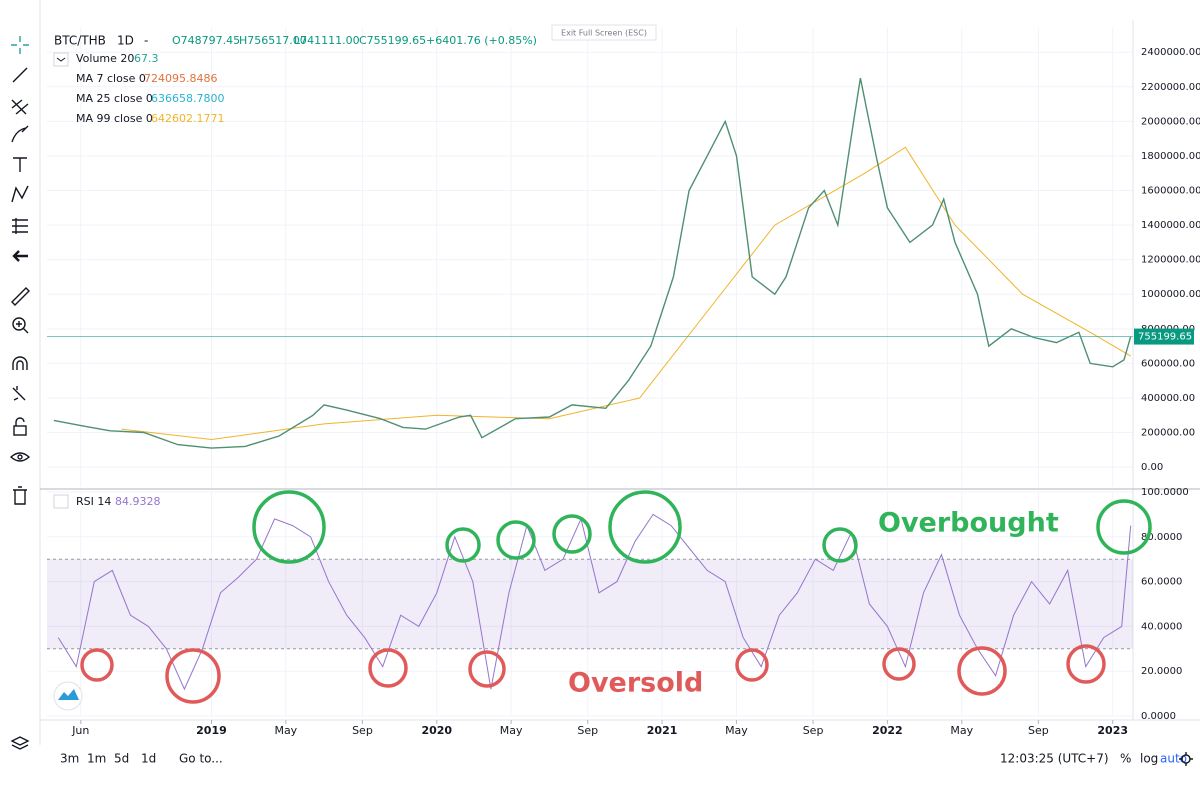  What do you see at coordinates (1161, 626) in the screenshot?
I see `y-tick-label: 40.0000` at bounding box center [1161, 626].